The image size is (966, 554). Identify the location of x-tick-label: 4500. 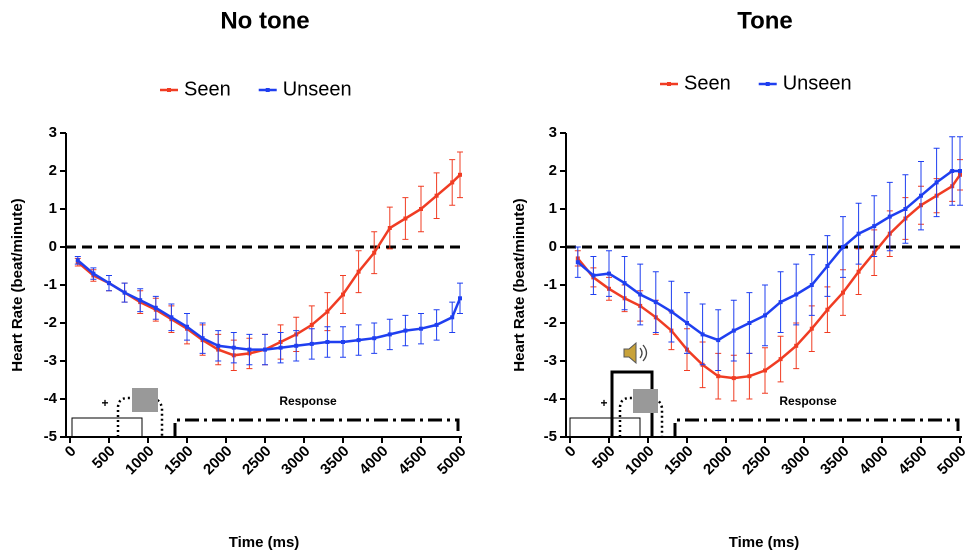
(413, 461).